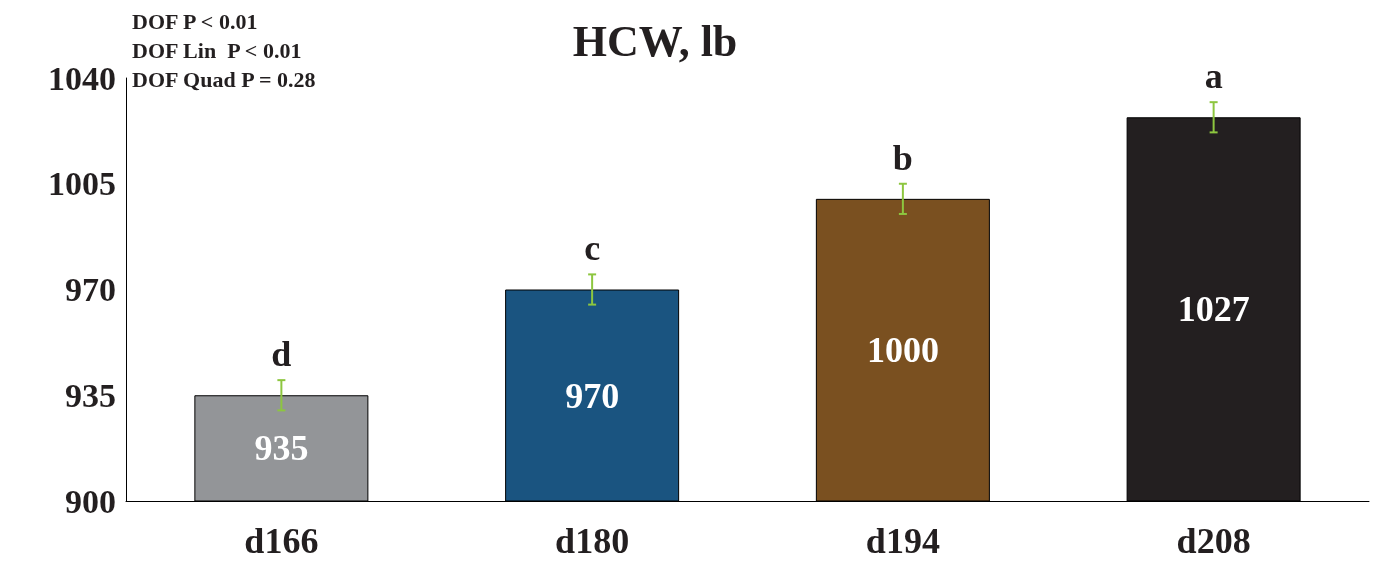 The height and width of the screenshot is (571, 1385). Describe the element at coordinates (902, 350) in the screenshot. I see `data-label: 1000` at that location.